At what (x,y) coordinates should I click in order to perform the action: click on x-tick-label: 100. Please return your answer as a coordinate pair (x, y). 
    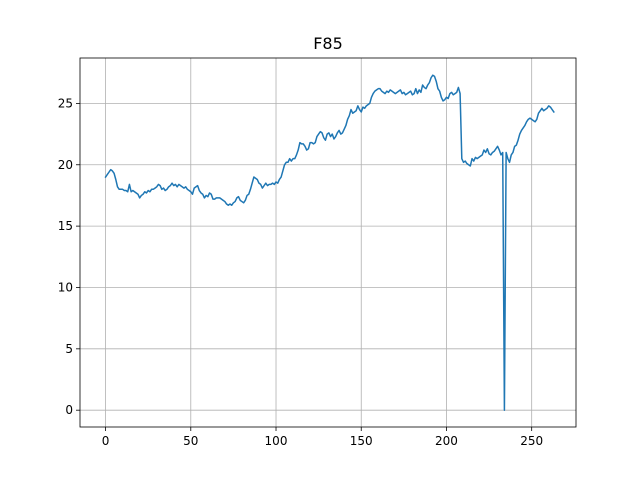
    Looking at the image, I should click on (276, 441).